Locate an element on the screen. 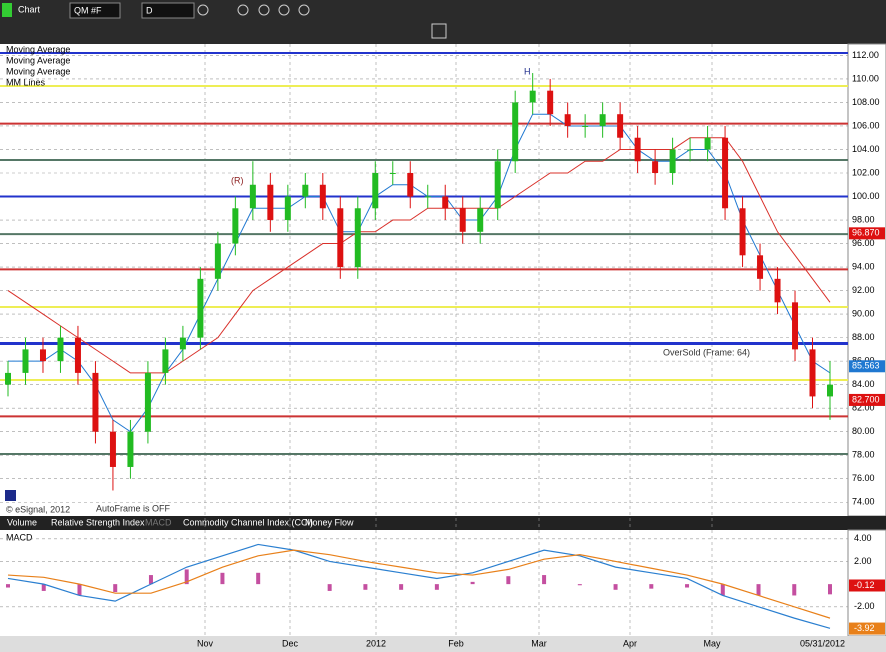 Image resolution: width=886 pixels, height=652 pixels. macd-flag-label: -3.92 is located at coordinates (864, 628).